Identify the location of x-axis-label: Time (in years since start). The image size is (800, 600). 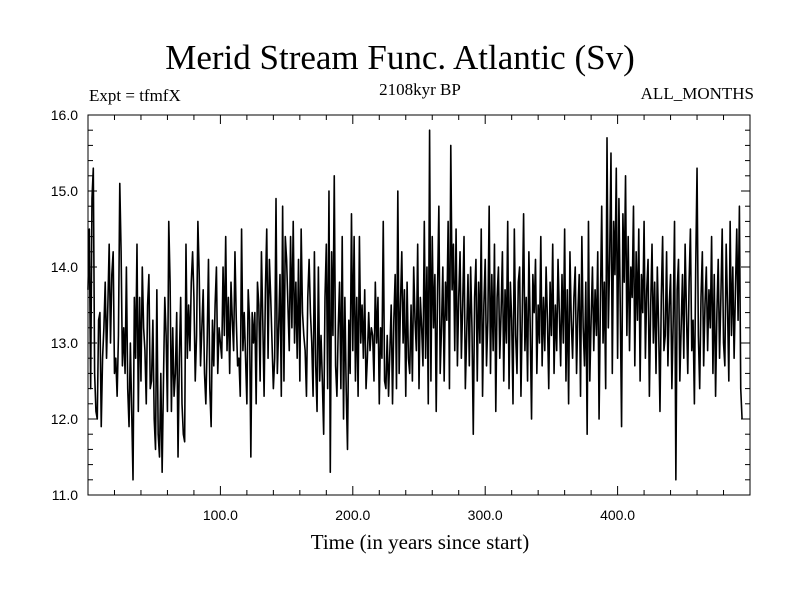
(420, 542).